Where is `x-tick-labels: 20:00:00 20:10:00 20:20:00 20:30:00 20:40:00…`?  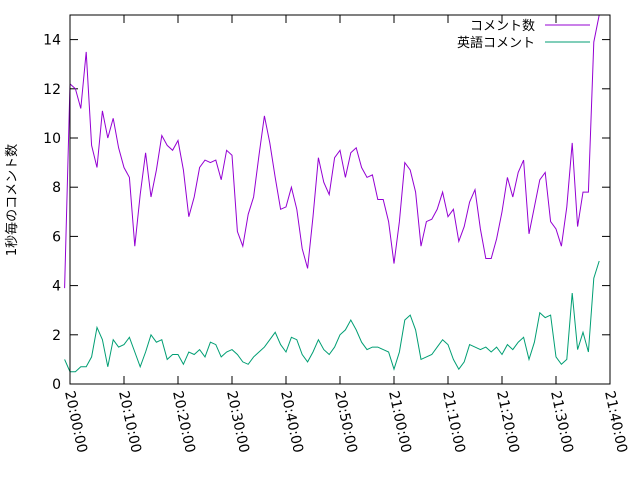
x-tick-labels: 20:00:00 20:10:00 20:20:00 20:30:00 20:40:00… is located at coordinates (345, 422).